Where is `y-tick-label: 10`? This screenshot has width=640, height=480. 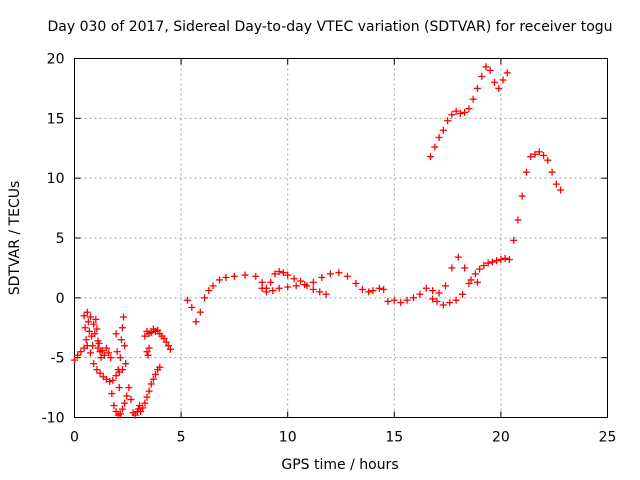
y-tick-label: 10 is located at coordinates (56, 179).